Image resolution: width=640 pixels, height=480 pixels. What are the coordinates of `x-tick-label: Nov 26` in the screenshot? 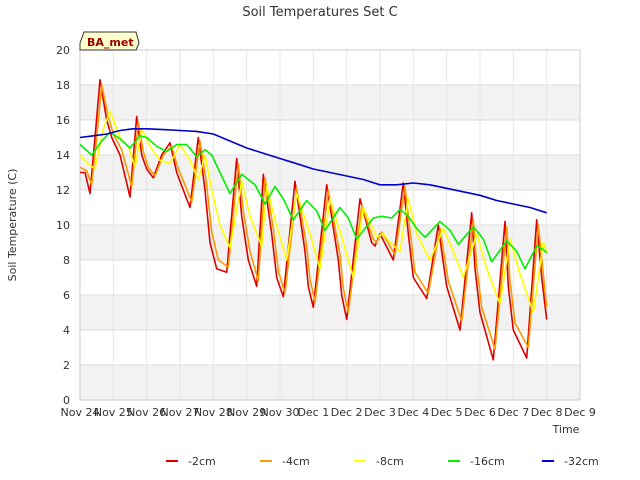 It's located at (146, 412).